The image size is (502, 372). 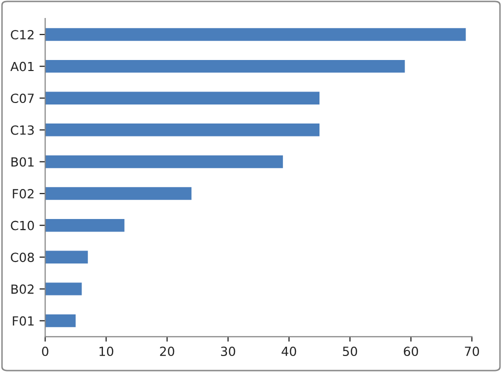 I want to click on y-tick-label: C12, so click(x=22, y=35).